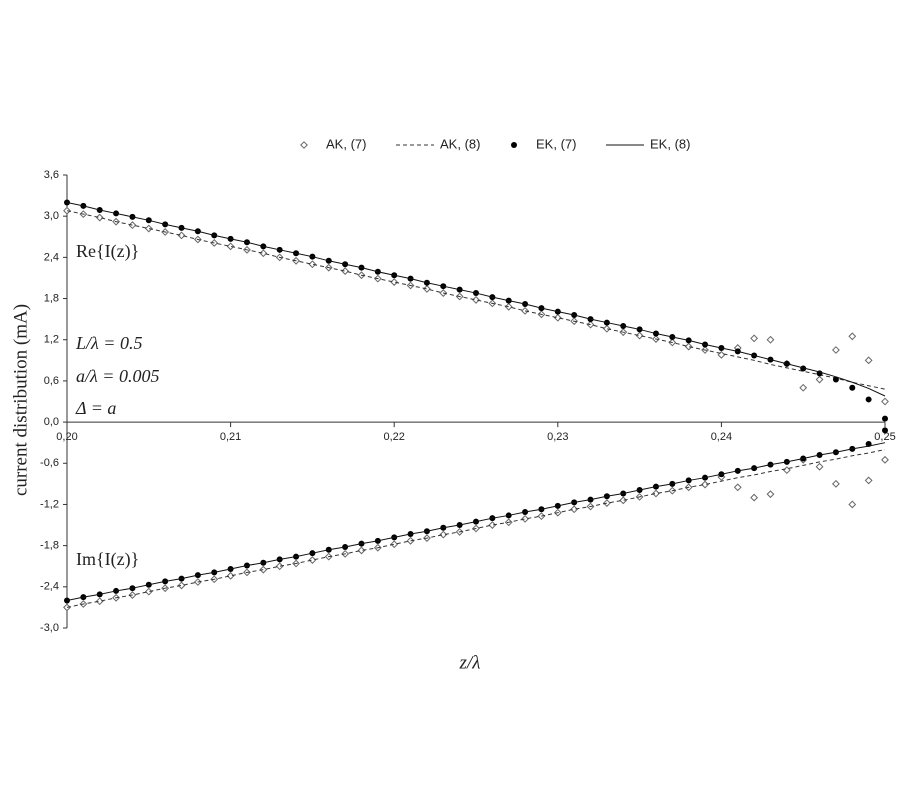 Image resolution: width=900 pixels, height=800 pixels. Describe the element at coordinates (230, 437) in the screenshot. I see `x-tick-label: 0,21` at that location.